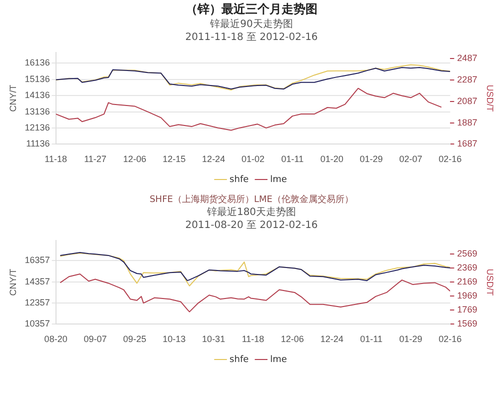 This screenshot has width=503, height=400. Describe the element at coordinates (332, 159) in the screenshot. I see `x-tick-label: 01-20` at that location.